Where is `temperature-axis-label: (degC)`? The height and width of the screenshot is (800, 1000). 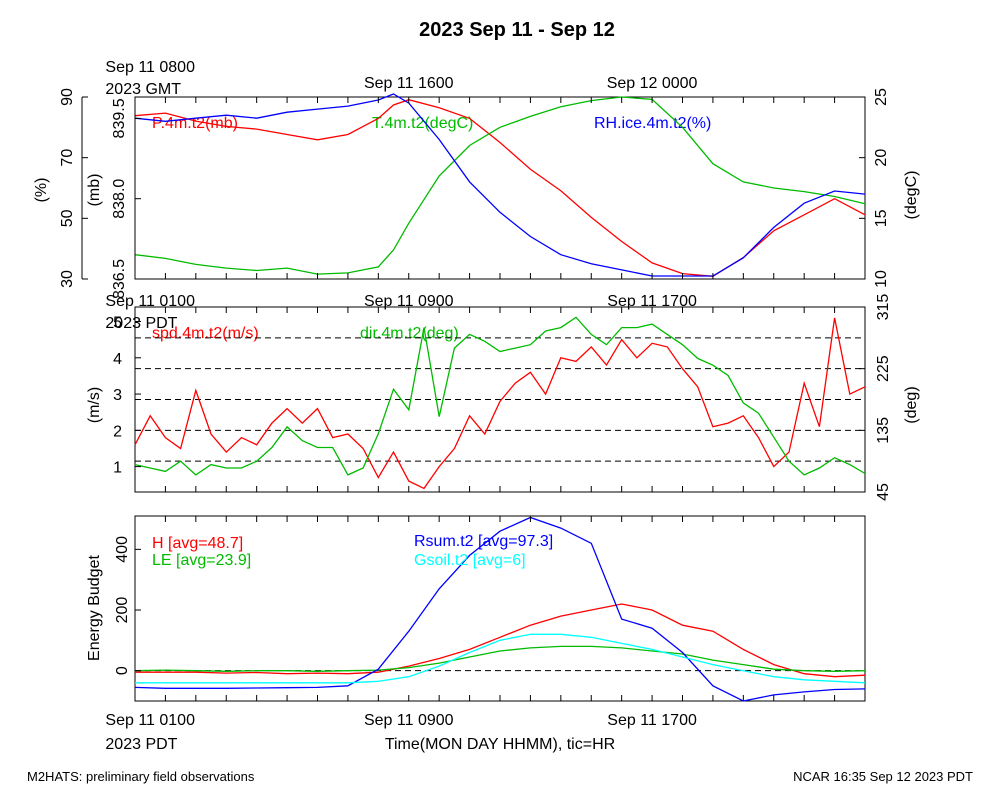 temperature-axis-label: (degC) is located at coordinates (911, 195).